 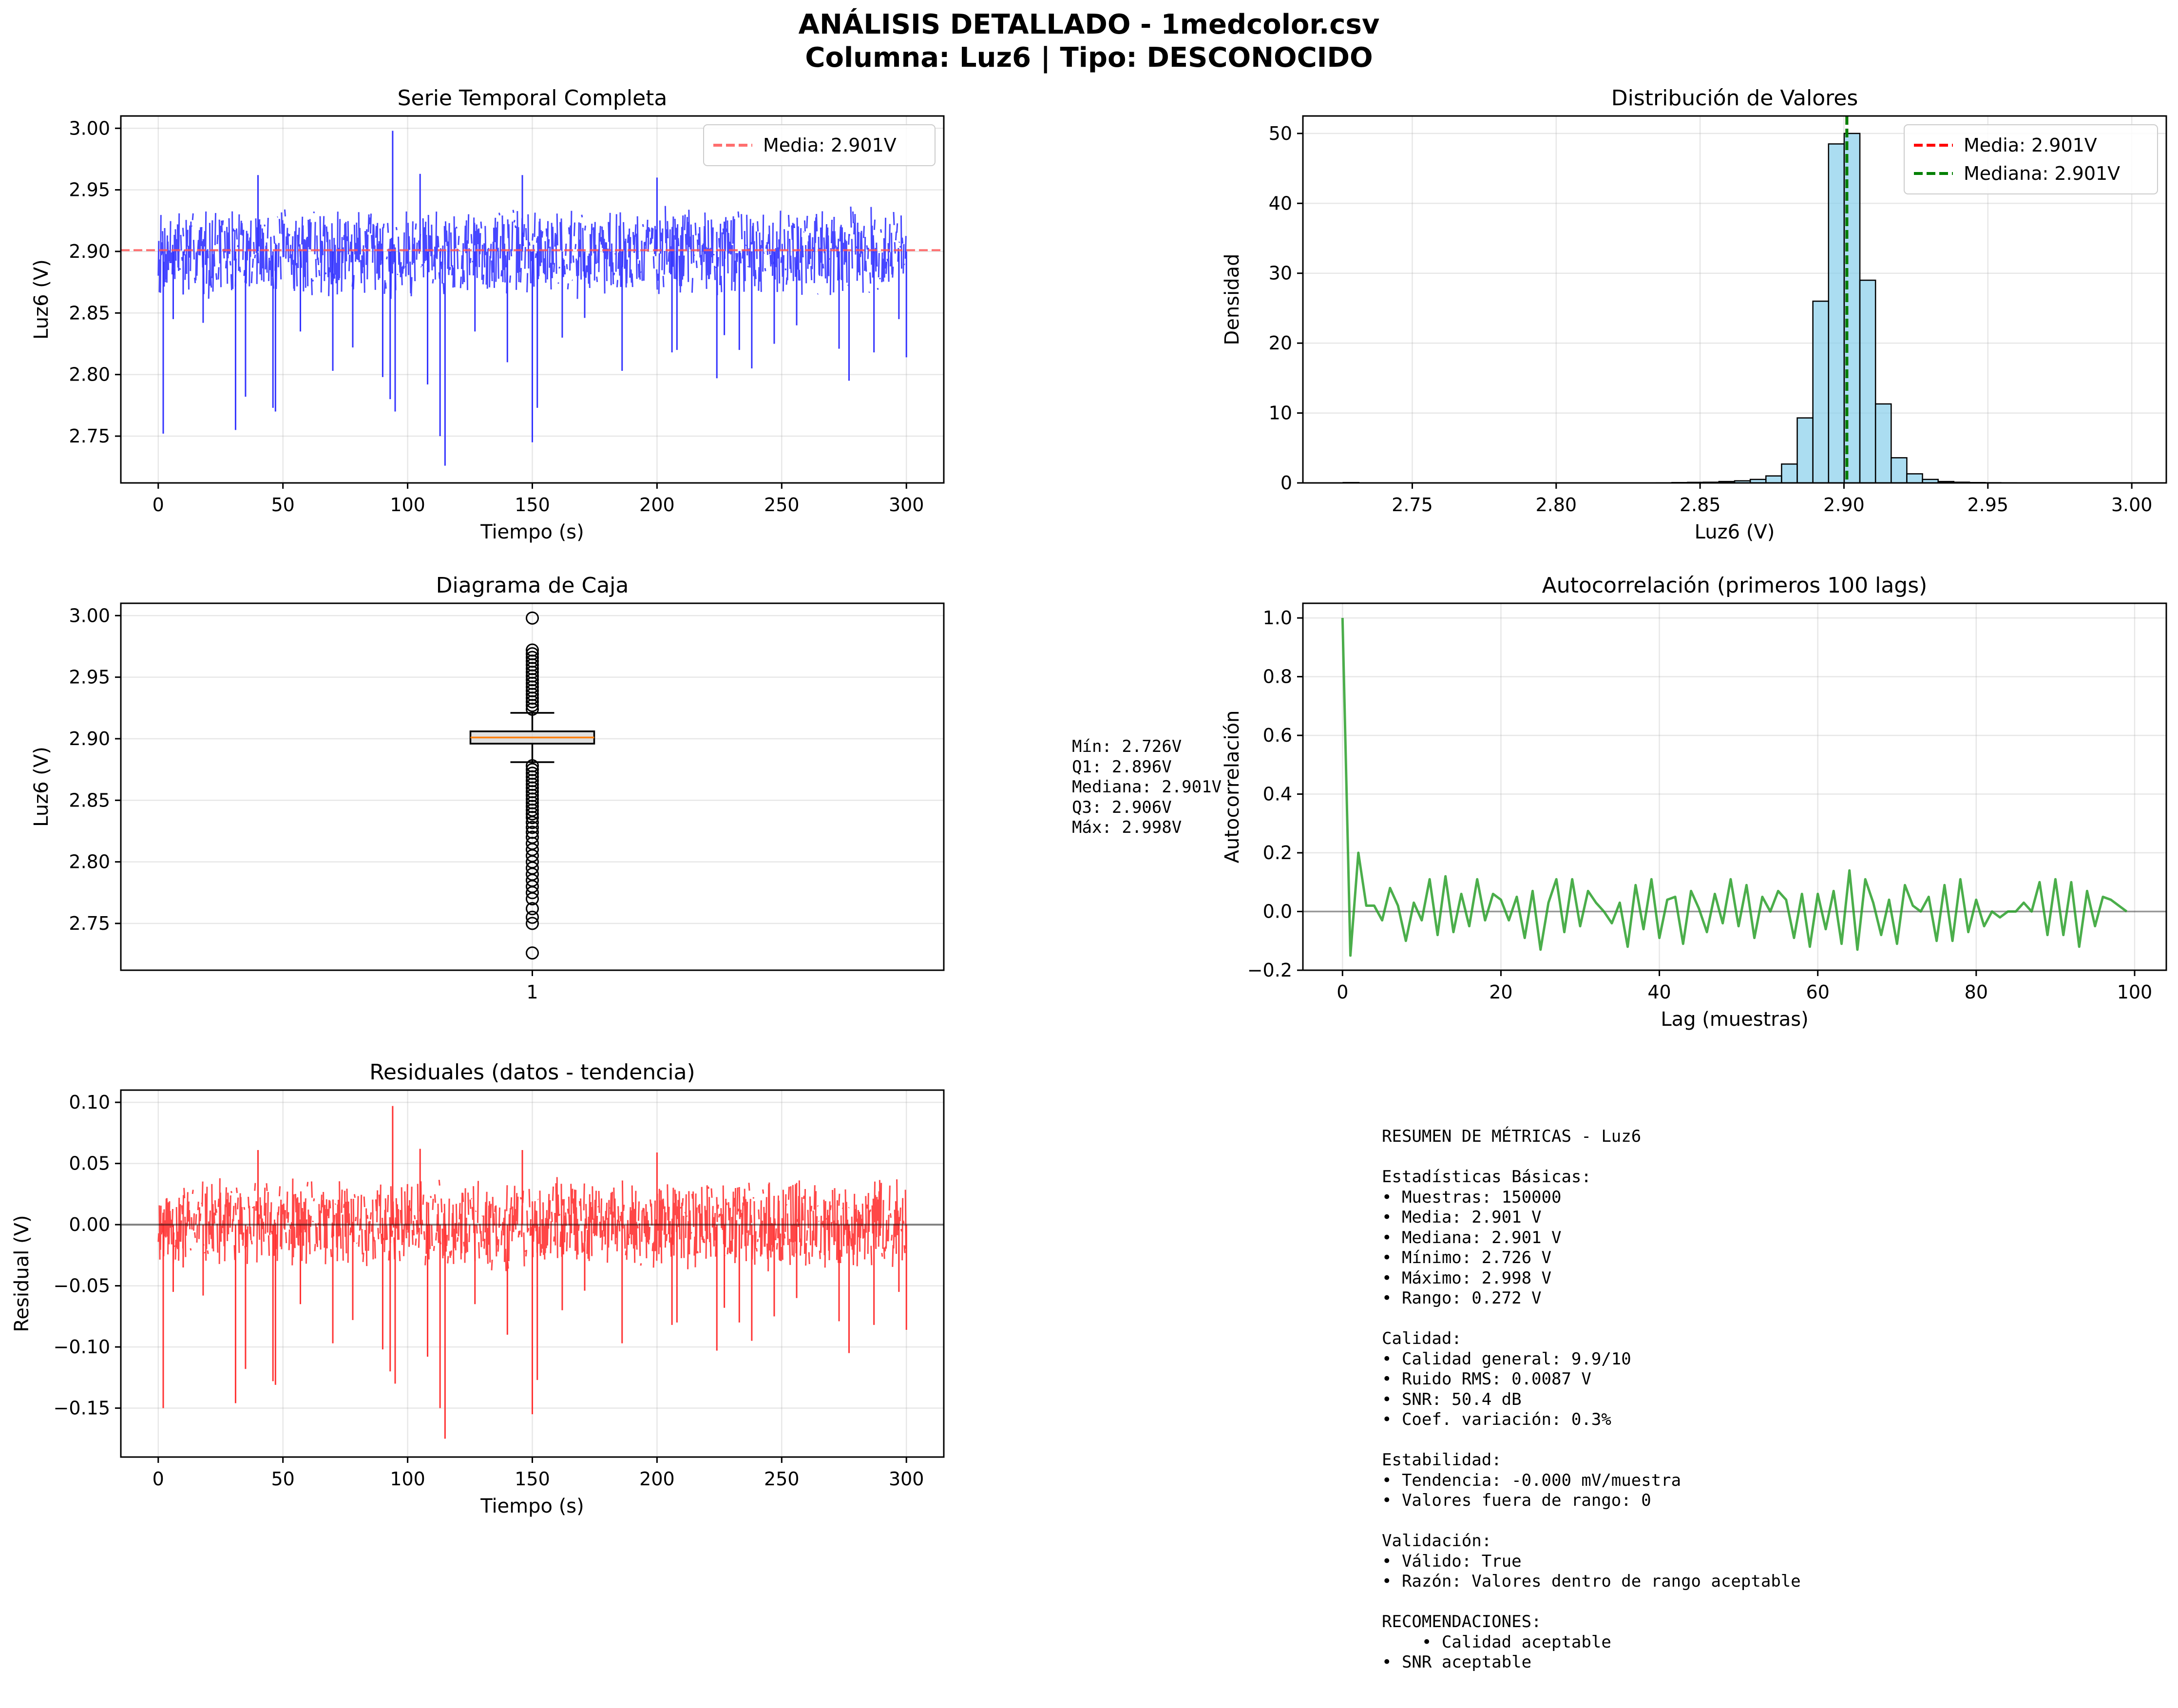 What do you see at coordinates (89, 374) in the screenshot?
I see `timeseries-ytick-label-1: 2.80` at bounding box center [89, 374].